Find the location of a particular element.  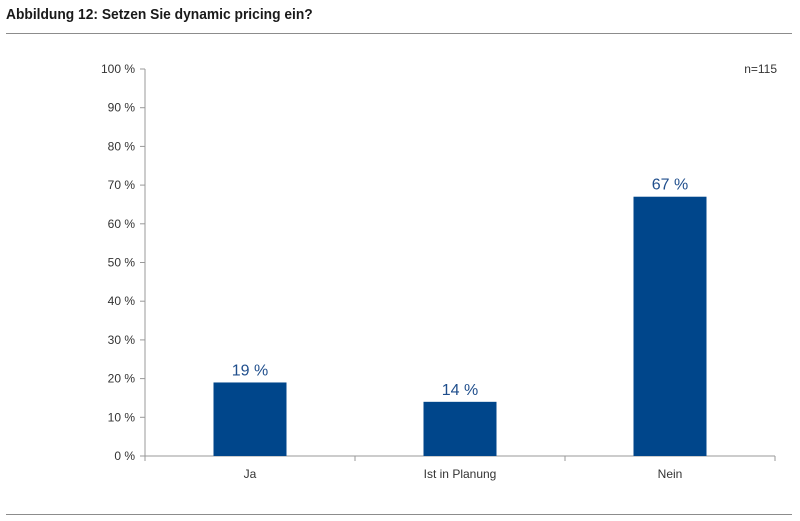

y-tick-label: 0 % is located at coordinates (124, 456).